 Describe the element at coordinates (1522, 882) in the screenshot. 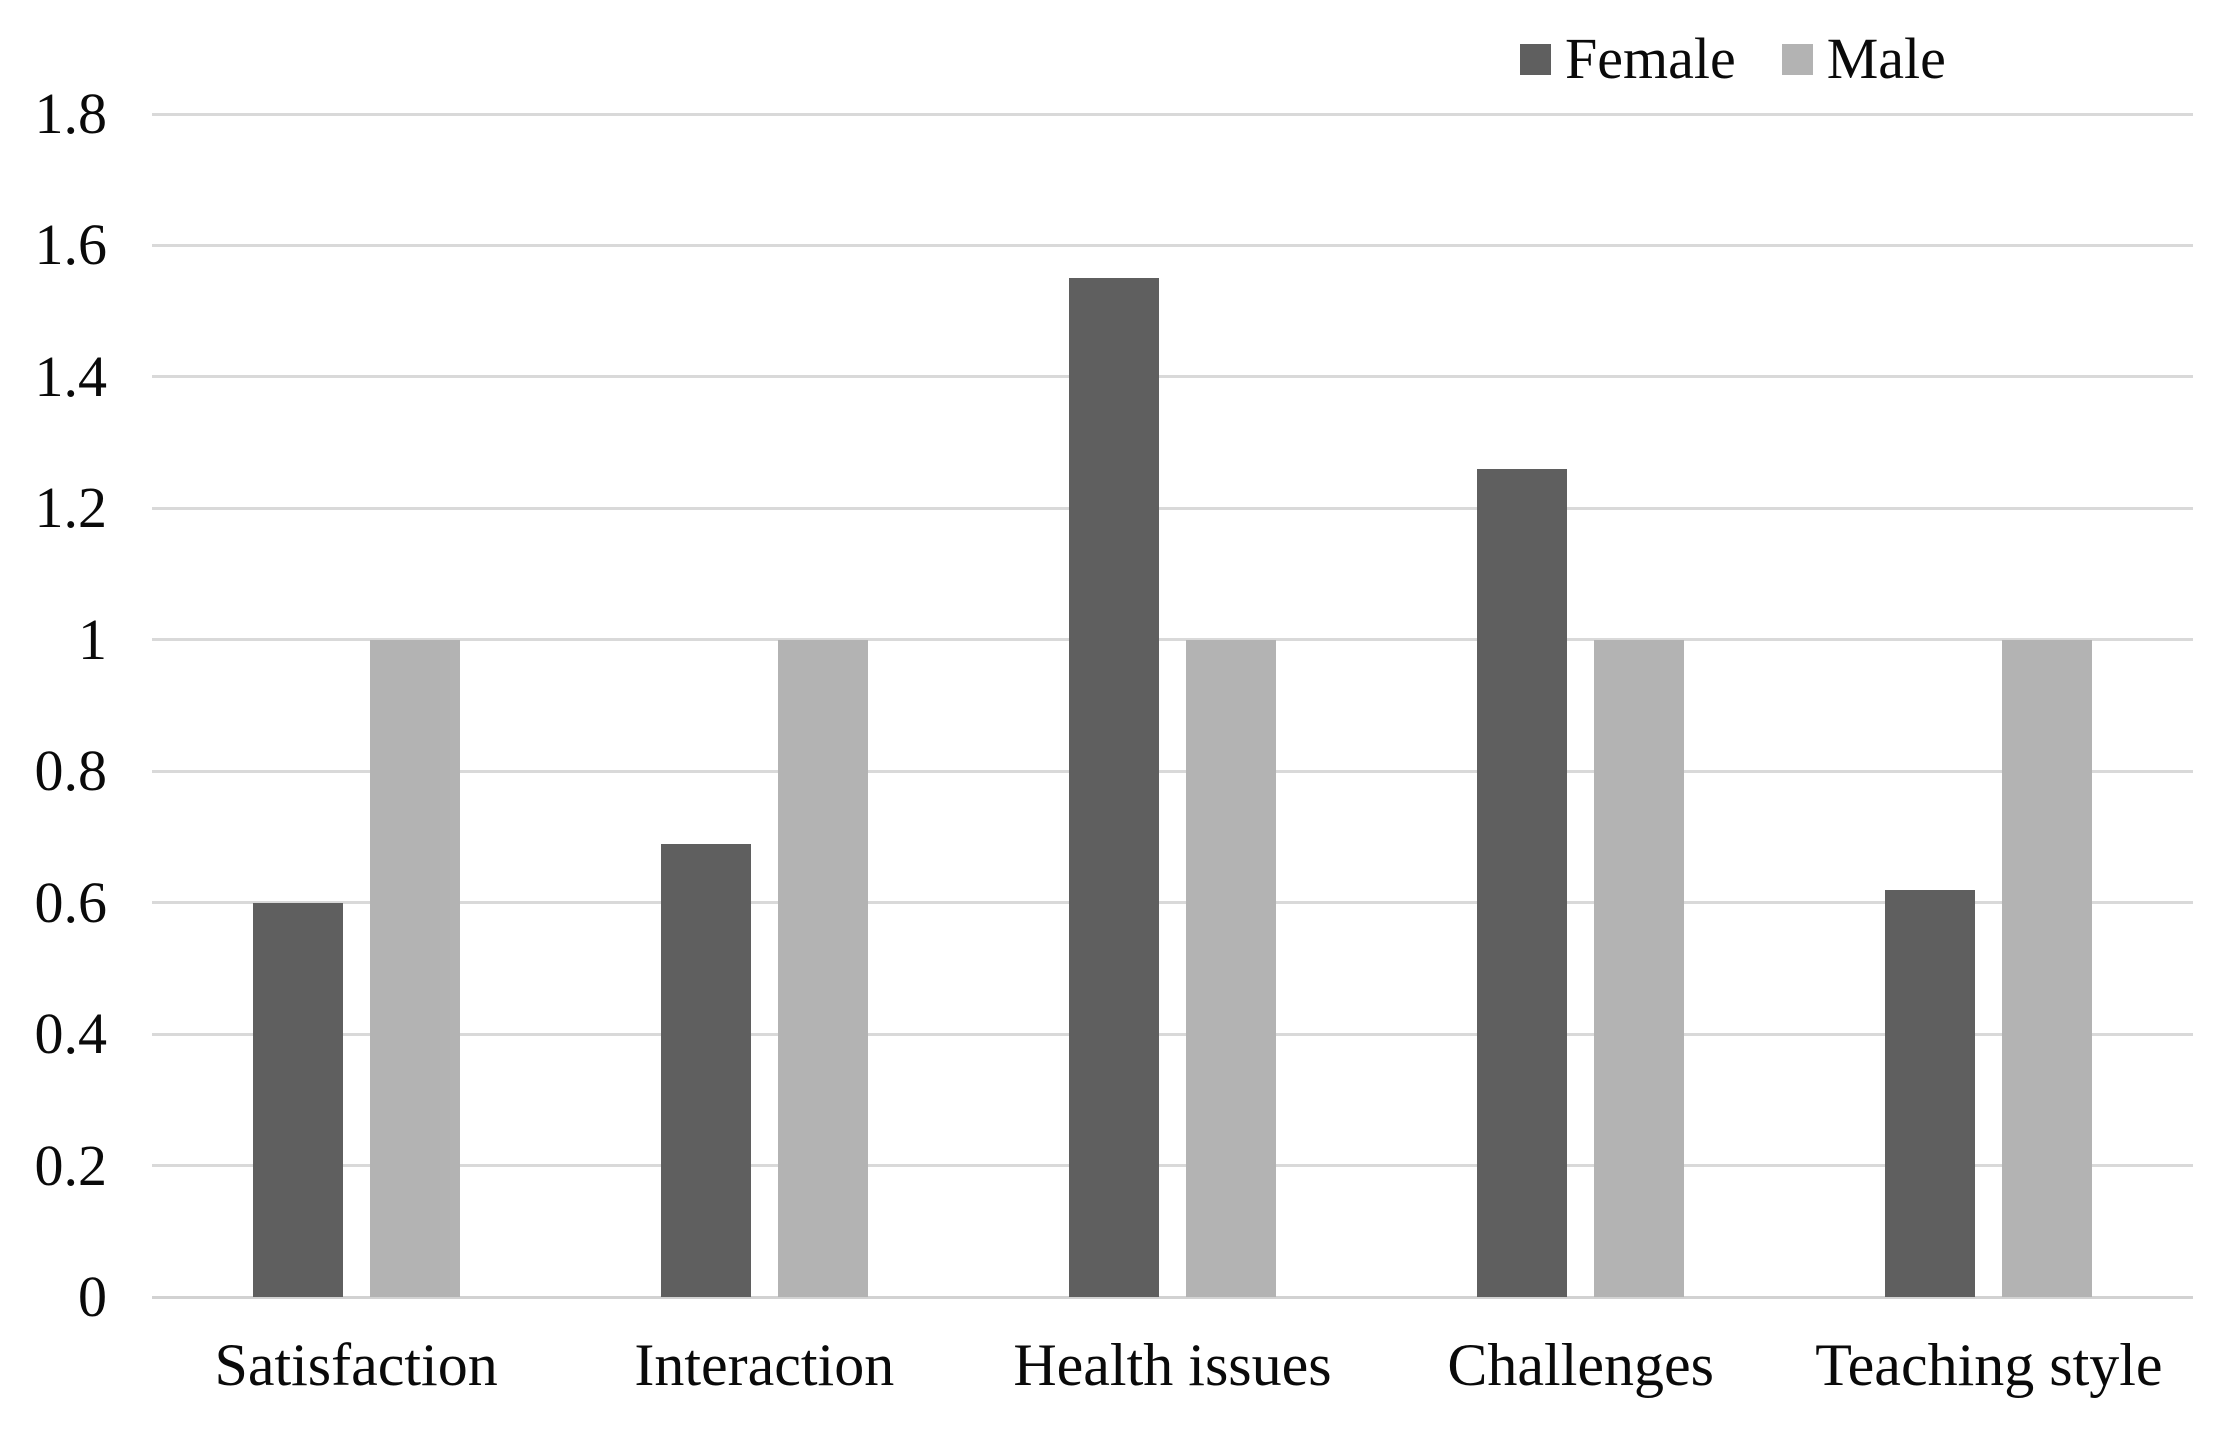

I see `bar-female-challenges` at that location.